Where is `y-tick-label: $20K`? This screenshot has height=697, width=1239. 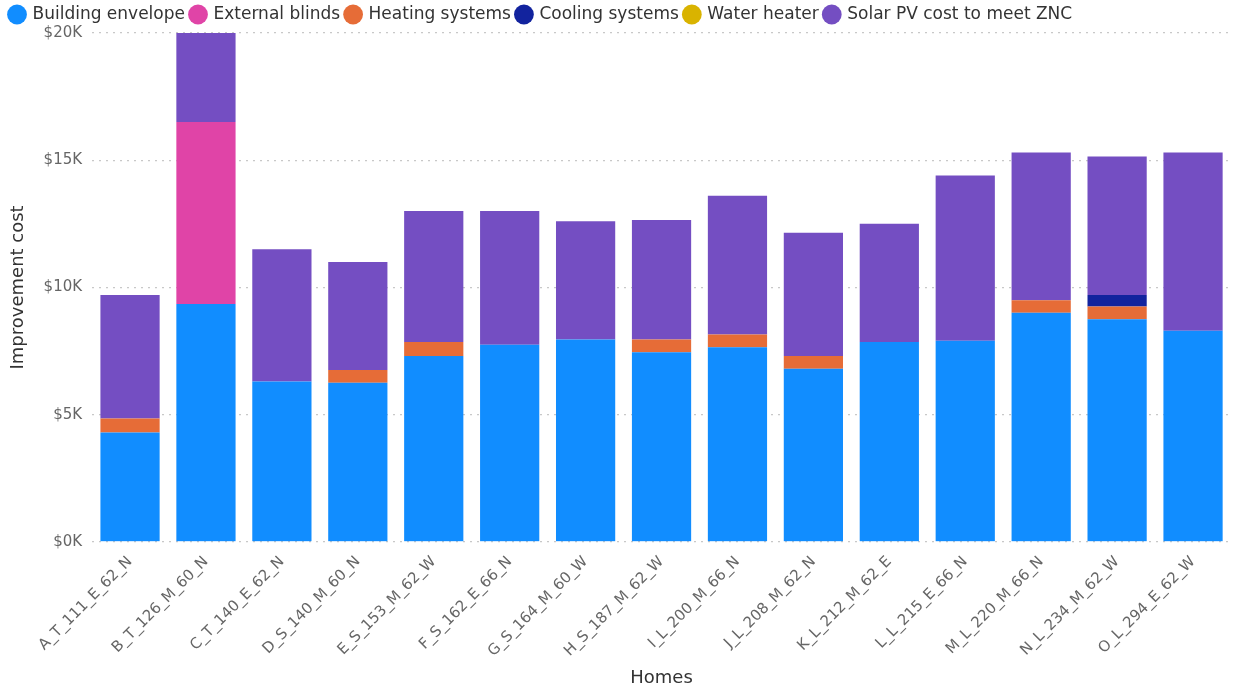 y-tick-label: $20K is located at coordinates (63, 31).